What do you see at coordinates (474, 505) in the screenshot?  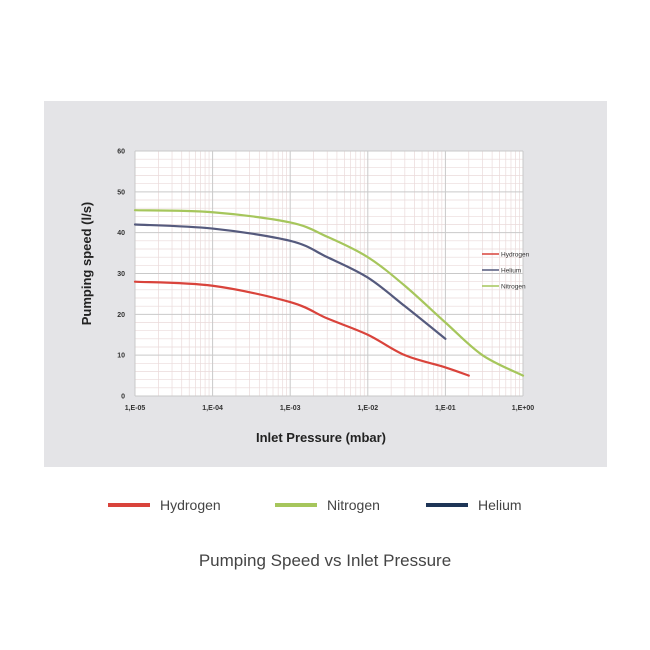 I see `legend-item-helium: Helium` at bounding box center [474, 505].